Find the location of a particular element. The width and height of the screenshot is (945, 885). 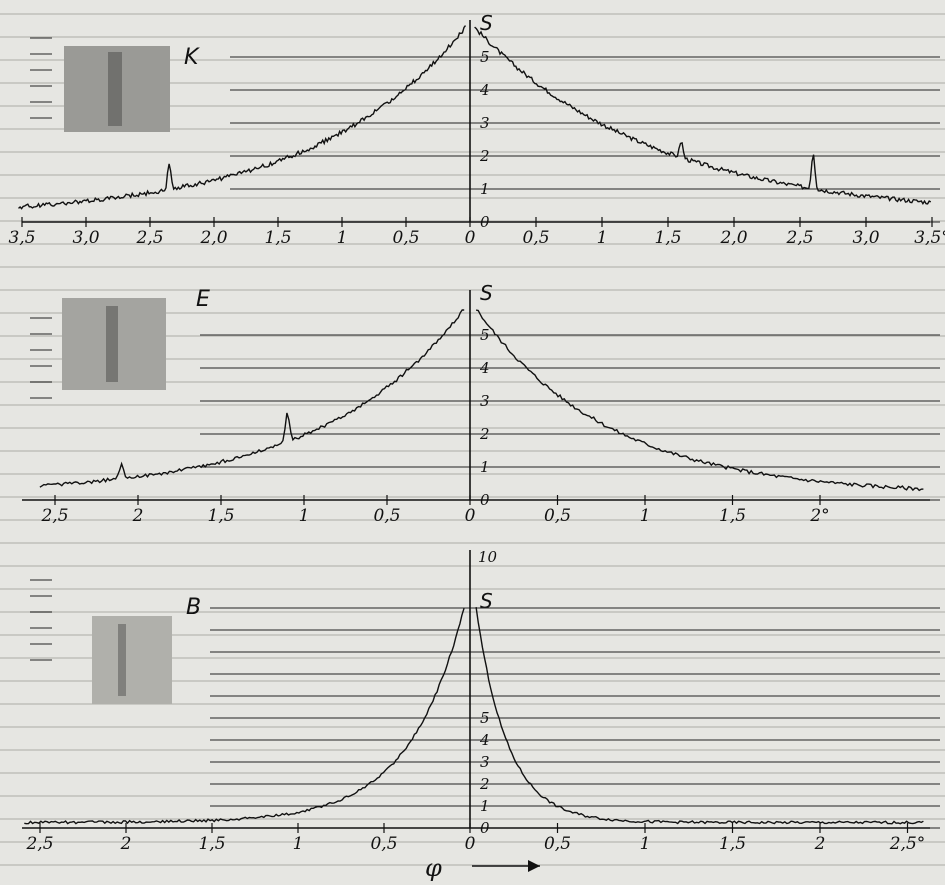

diffraction-streak-b is located at coordinates (122, 660).